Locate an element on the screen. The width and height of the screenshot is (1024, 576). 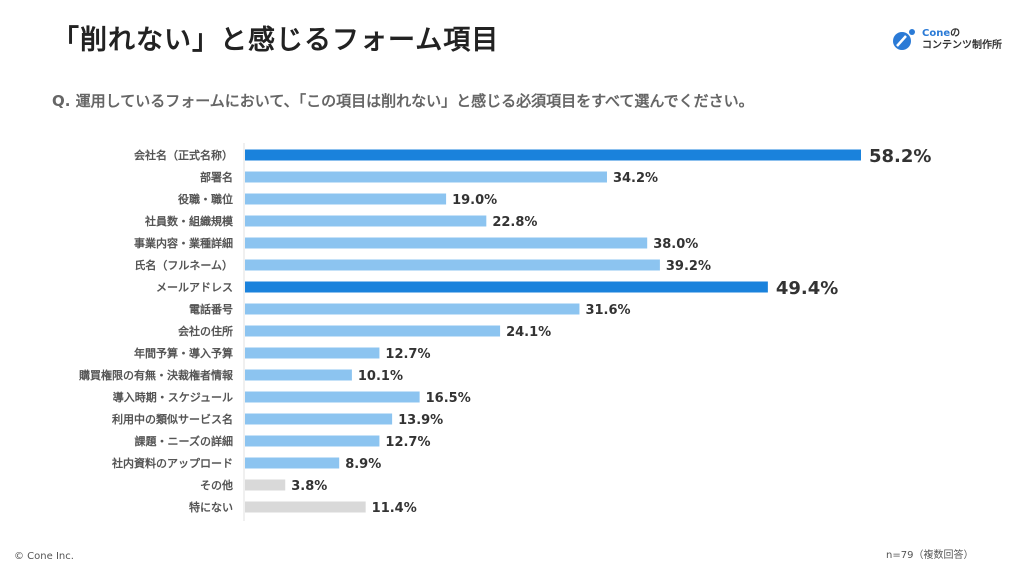
category-label: 特にない is located at coordinates (211, 507).